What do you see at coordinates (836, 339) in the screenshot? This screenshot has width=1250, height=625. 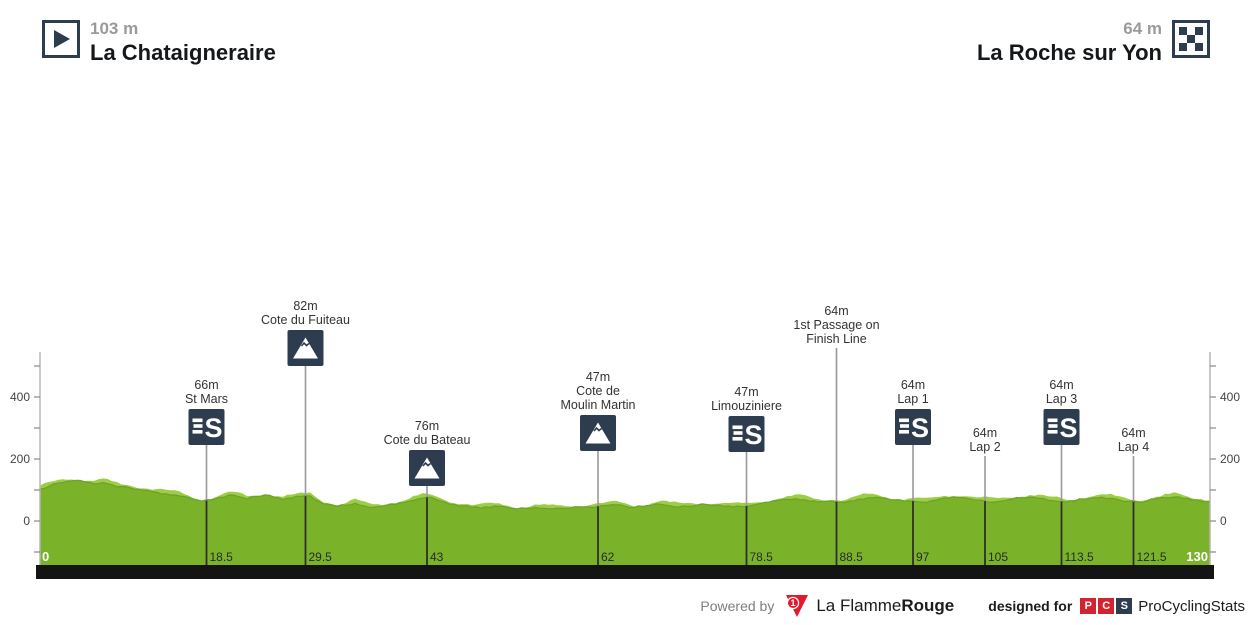 I see `marker-name-label: Finish Line` at bounding box center [836, 339].